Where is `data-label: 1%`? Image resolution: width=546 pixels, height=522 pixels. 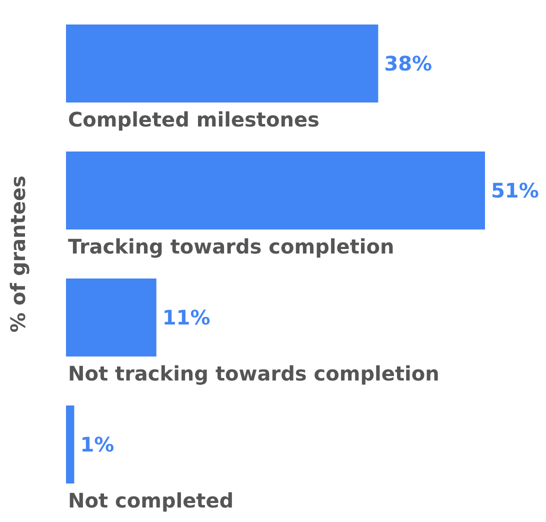
data-label: 1% is located at coordinates (97, 444).